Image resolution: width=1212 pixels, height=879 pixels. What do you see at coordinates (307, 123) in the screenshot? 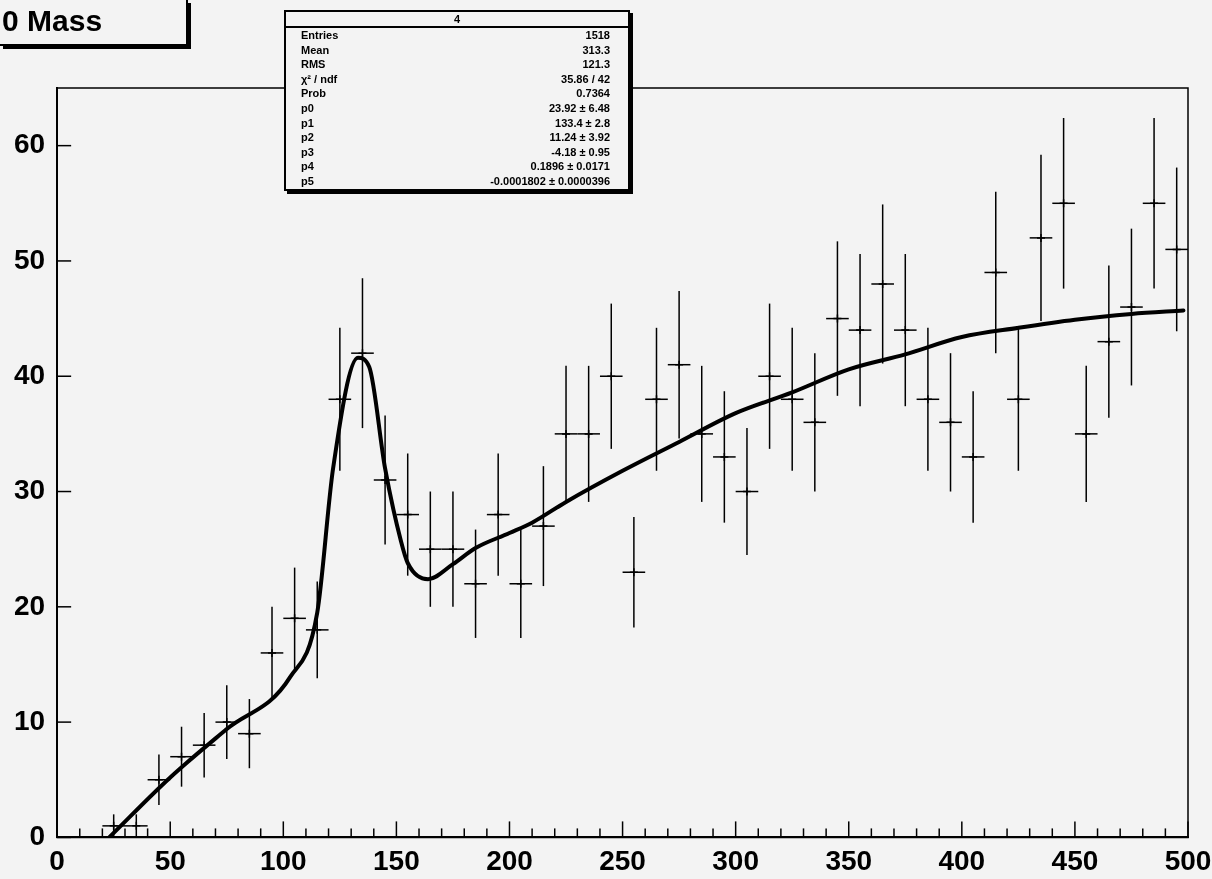
I see `annotation: p1` at bounding box center [307, 123].